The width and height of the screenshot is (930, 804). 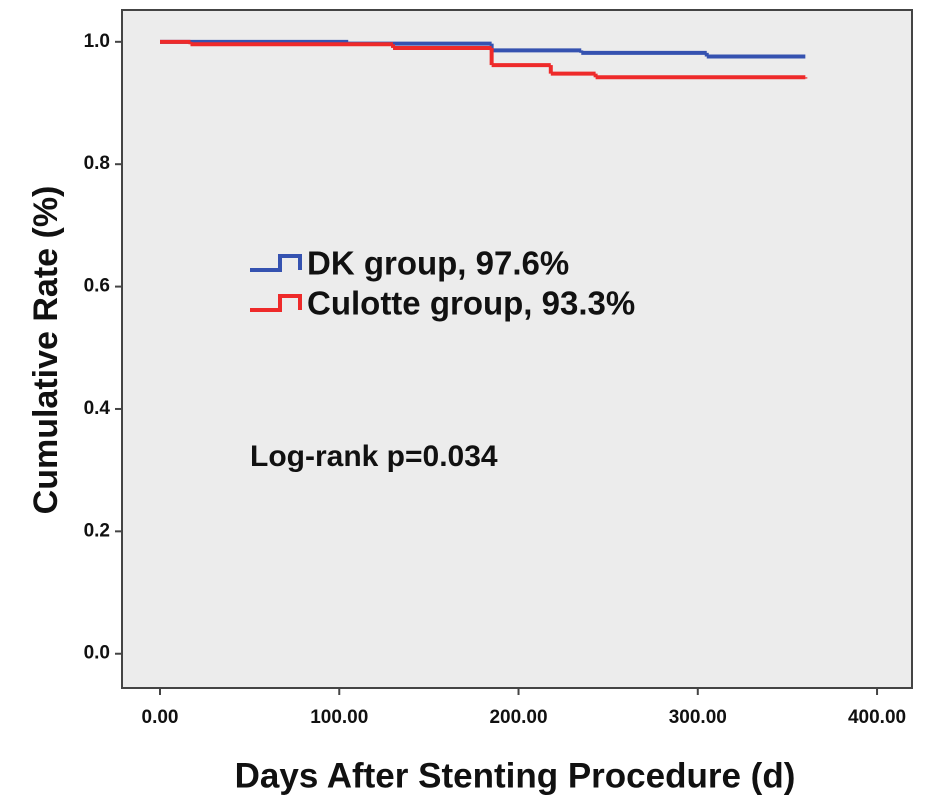 What do you see at coordinates (97, 286) in the screenshot?
I see `y-tick-label: 0.6` at bounding box center [97, 286].